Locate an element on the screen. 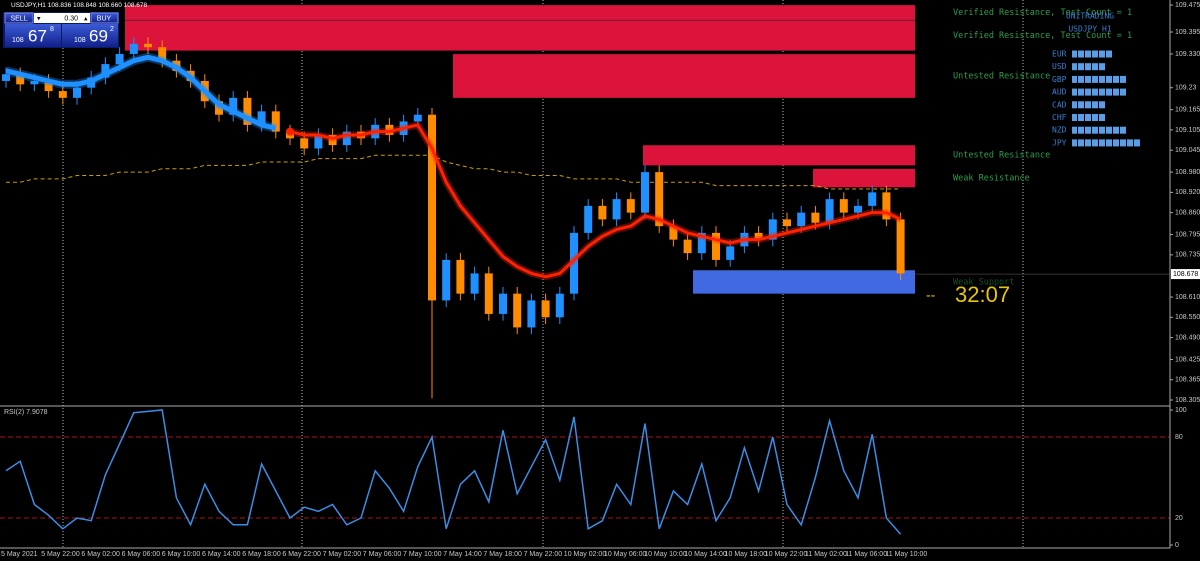 The height and width of the screenshot is (561, 1200). x-tick-label: 6 May 06:00 is located at coordinates (141, 554).